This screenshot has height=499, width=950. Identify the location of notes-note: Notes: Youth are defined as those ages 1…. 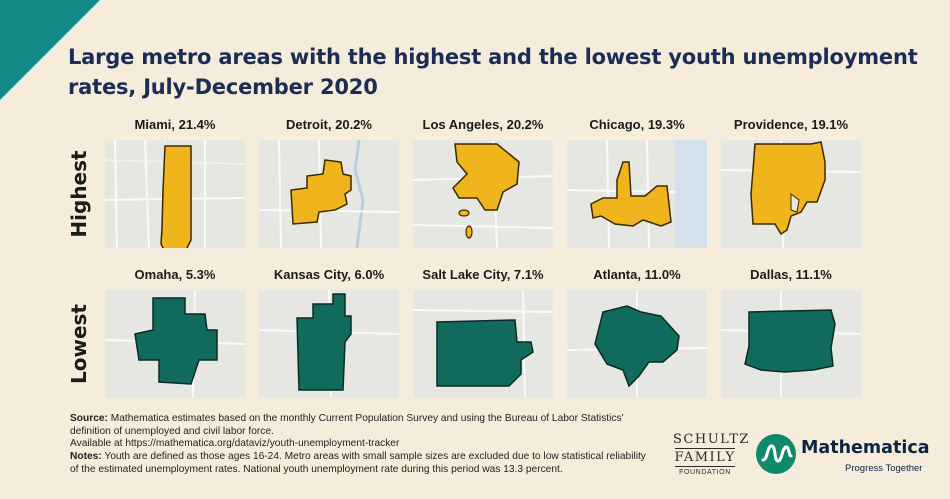
(362, 463).